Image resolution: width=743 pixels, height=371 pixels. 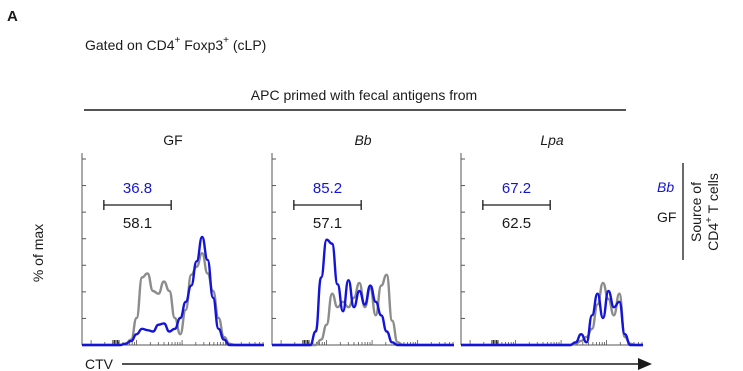 I want to click on x-axis-label: CTV, so click(x=99, y=363).